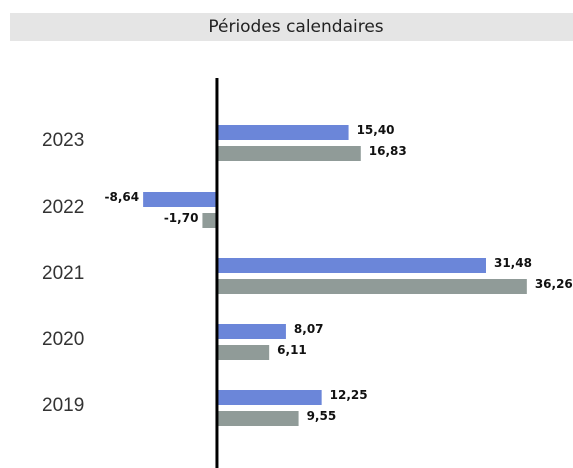  What do you see at coordinates (295, 27) in the screenshot?
I see `chart-title: Périodes calendaires` at bounding box center [295, 27].